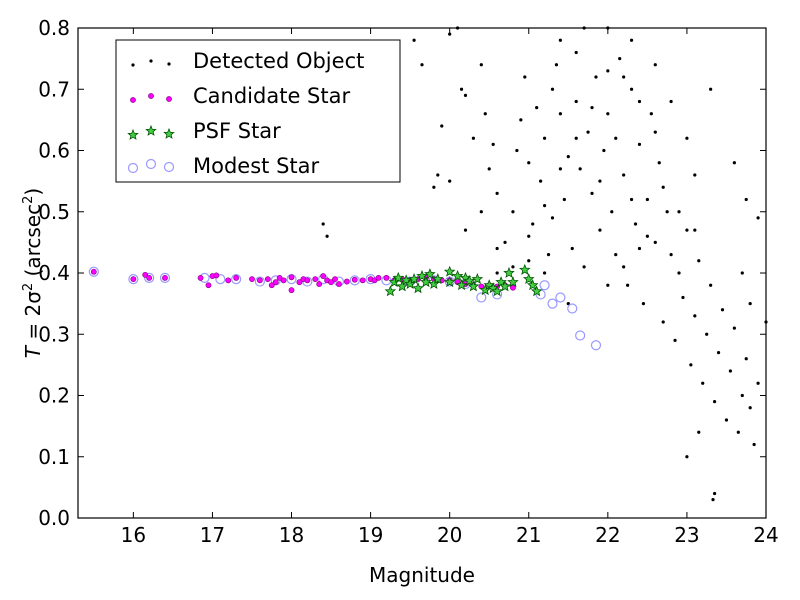  What do you see at coordinates (151, 98) in the screenshot?
I see `legend-marker-candidate` at bounding box center [151, 98].